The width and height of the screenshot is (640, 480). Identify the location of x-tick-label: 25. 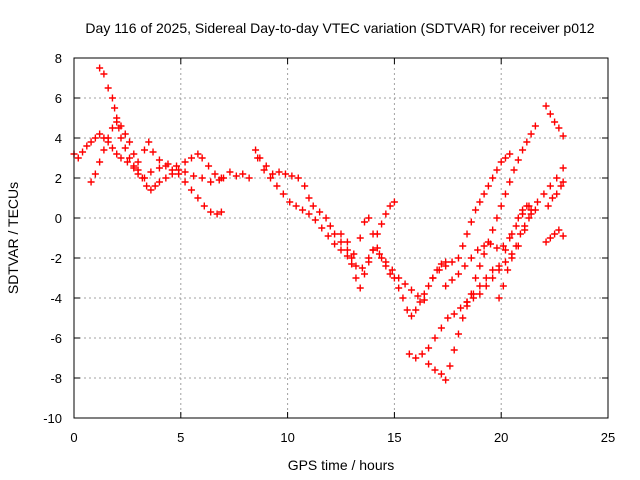
(608, 437).